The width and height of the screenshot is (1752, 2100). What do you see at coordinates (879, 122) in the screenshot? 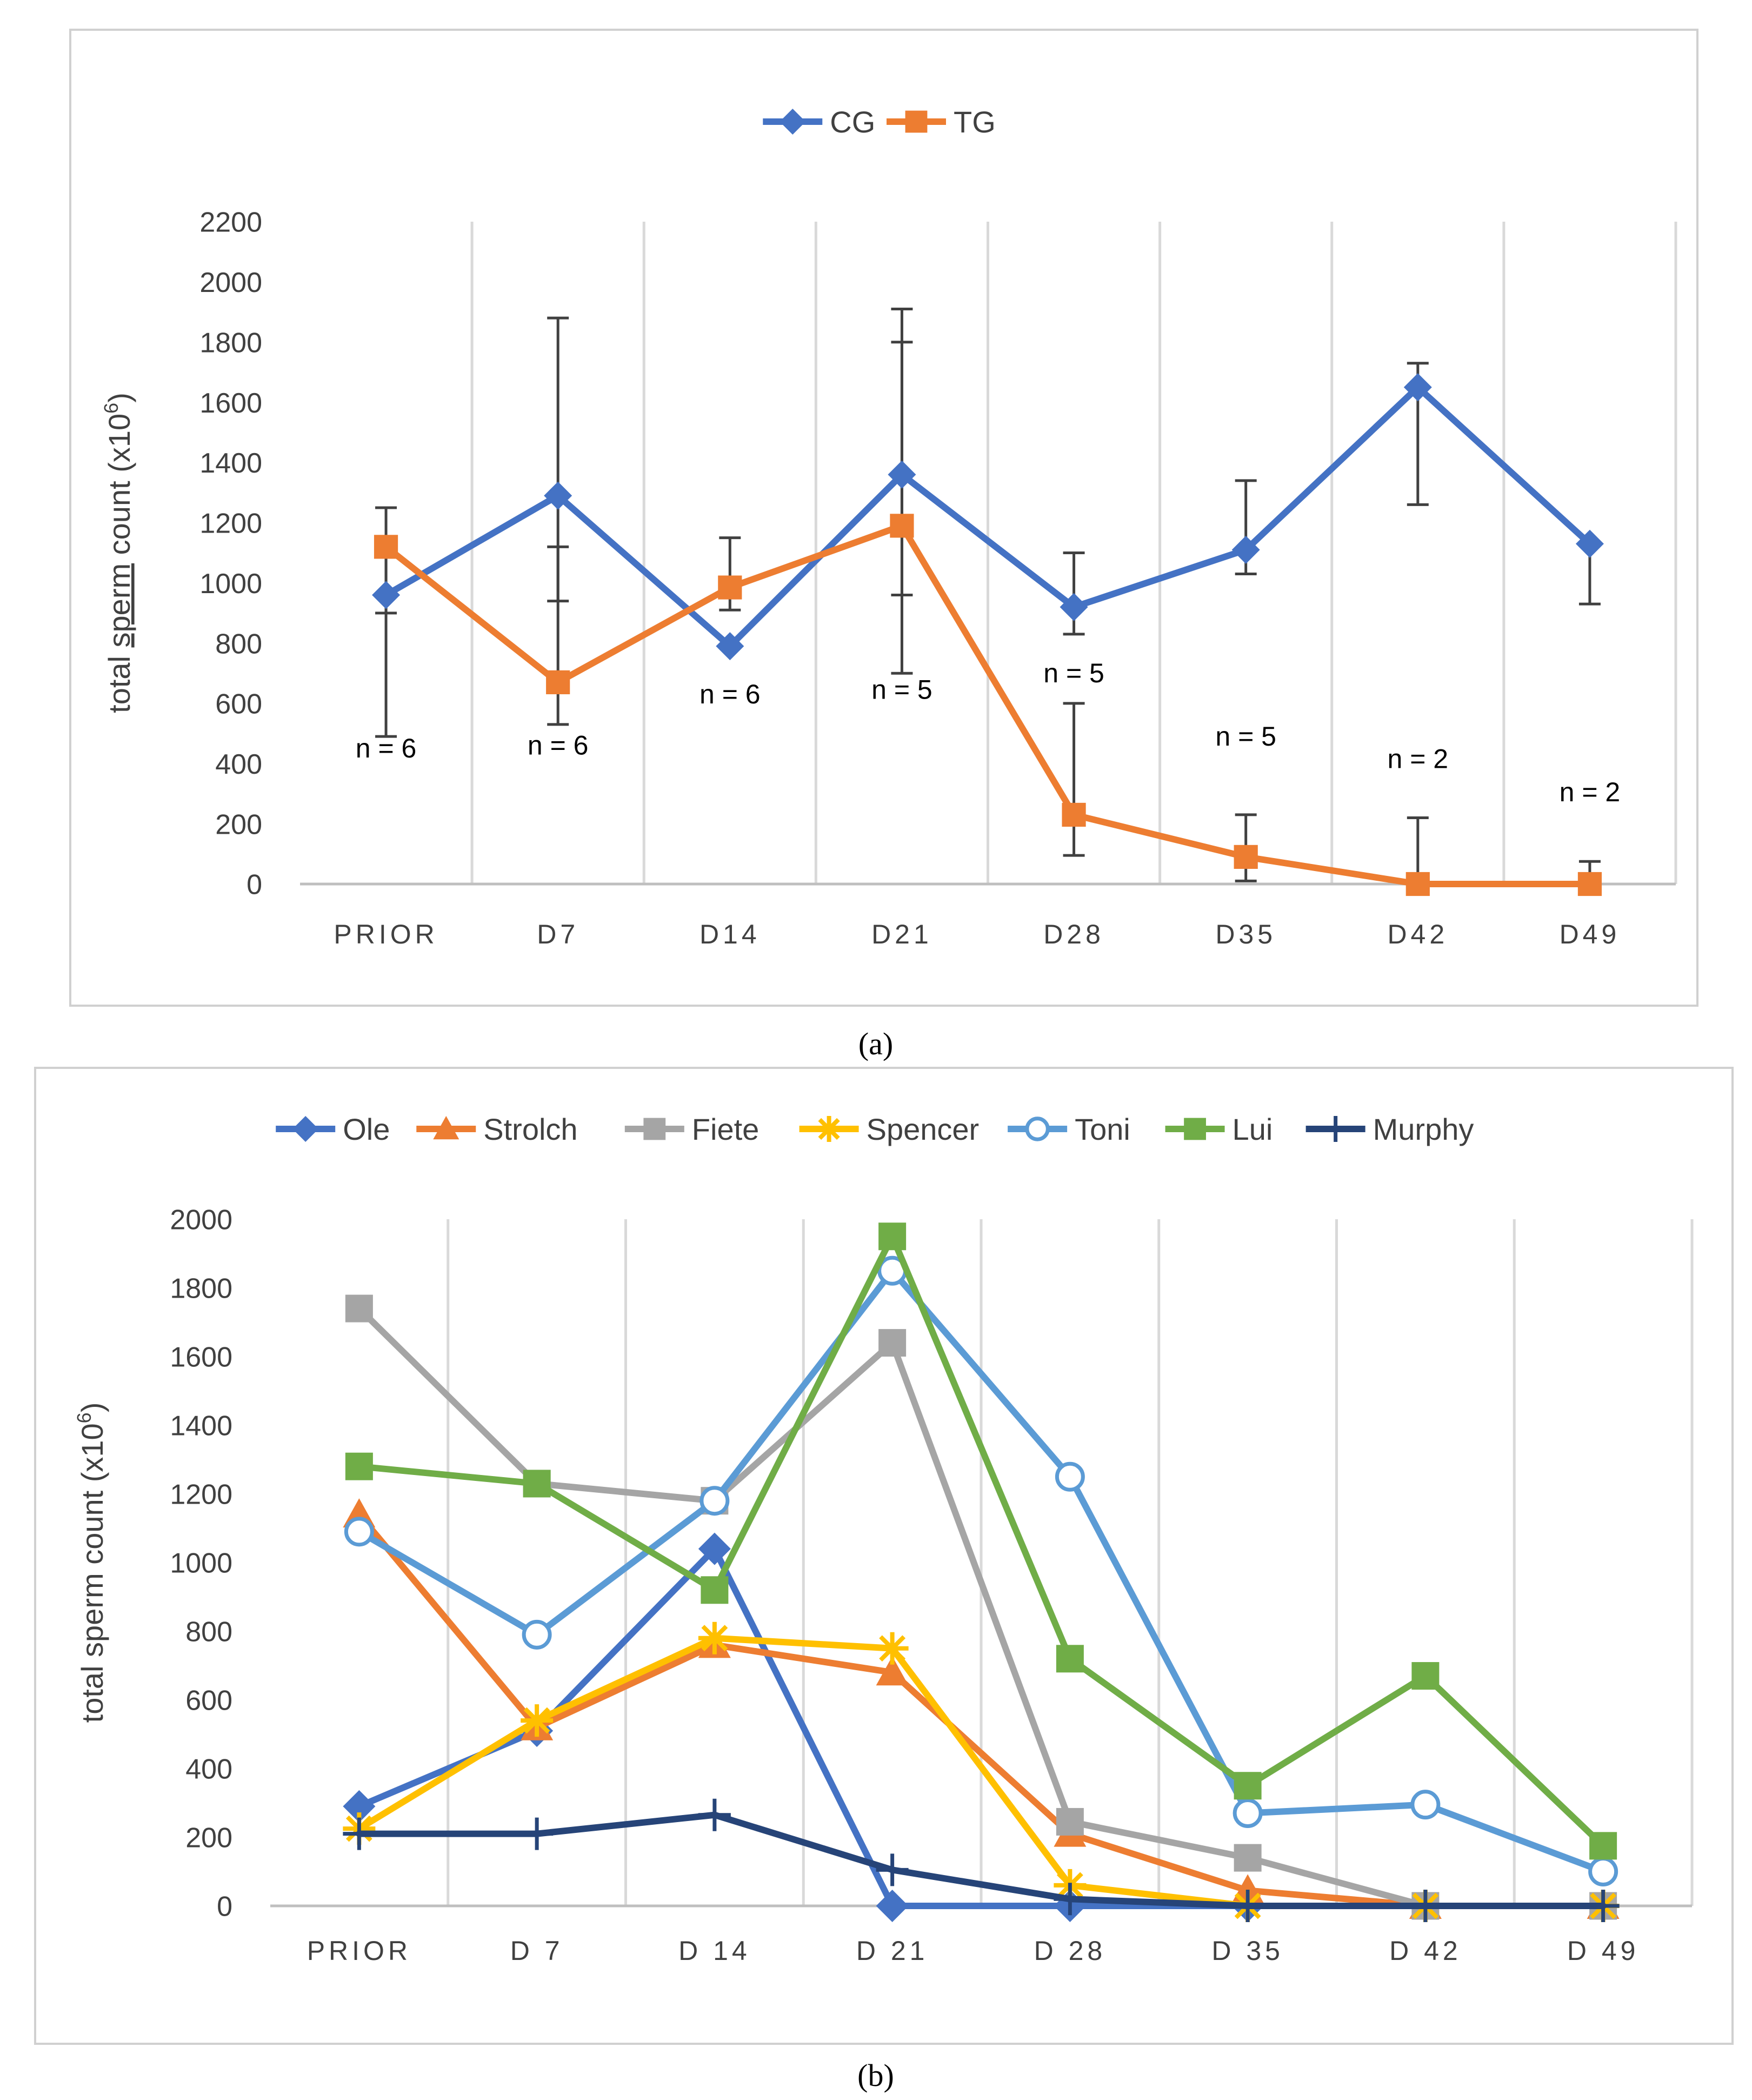
I see `legend: CG TG` at bounding box center [879, 122].